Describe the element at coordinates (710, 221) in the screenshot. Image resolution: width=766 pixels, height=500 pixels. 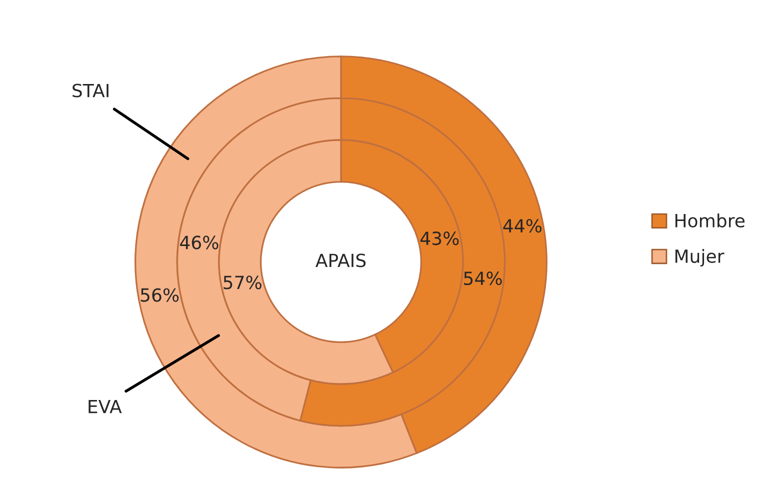
I see `legend-label: Hombre` at that location.